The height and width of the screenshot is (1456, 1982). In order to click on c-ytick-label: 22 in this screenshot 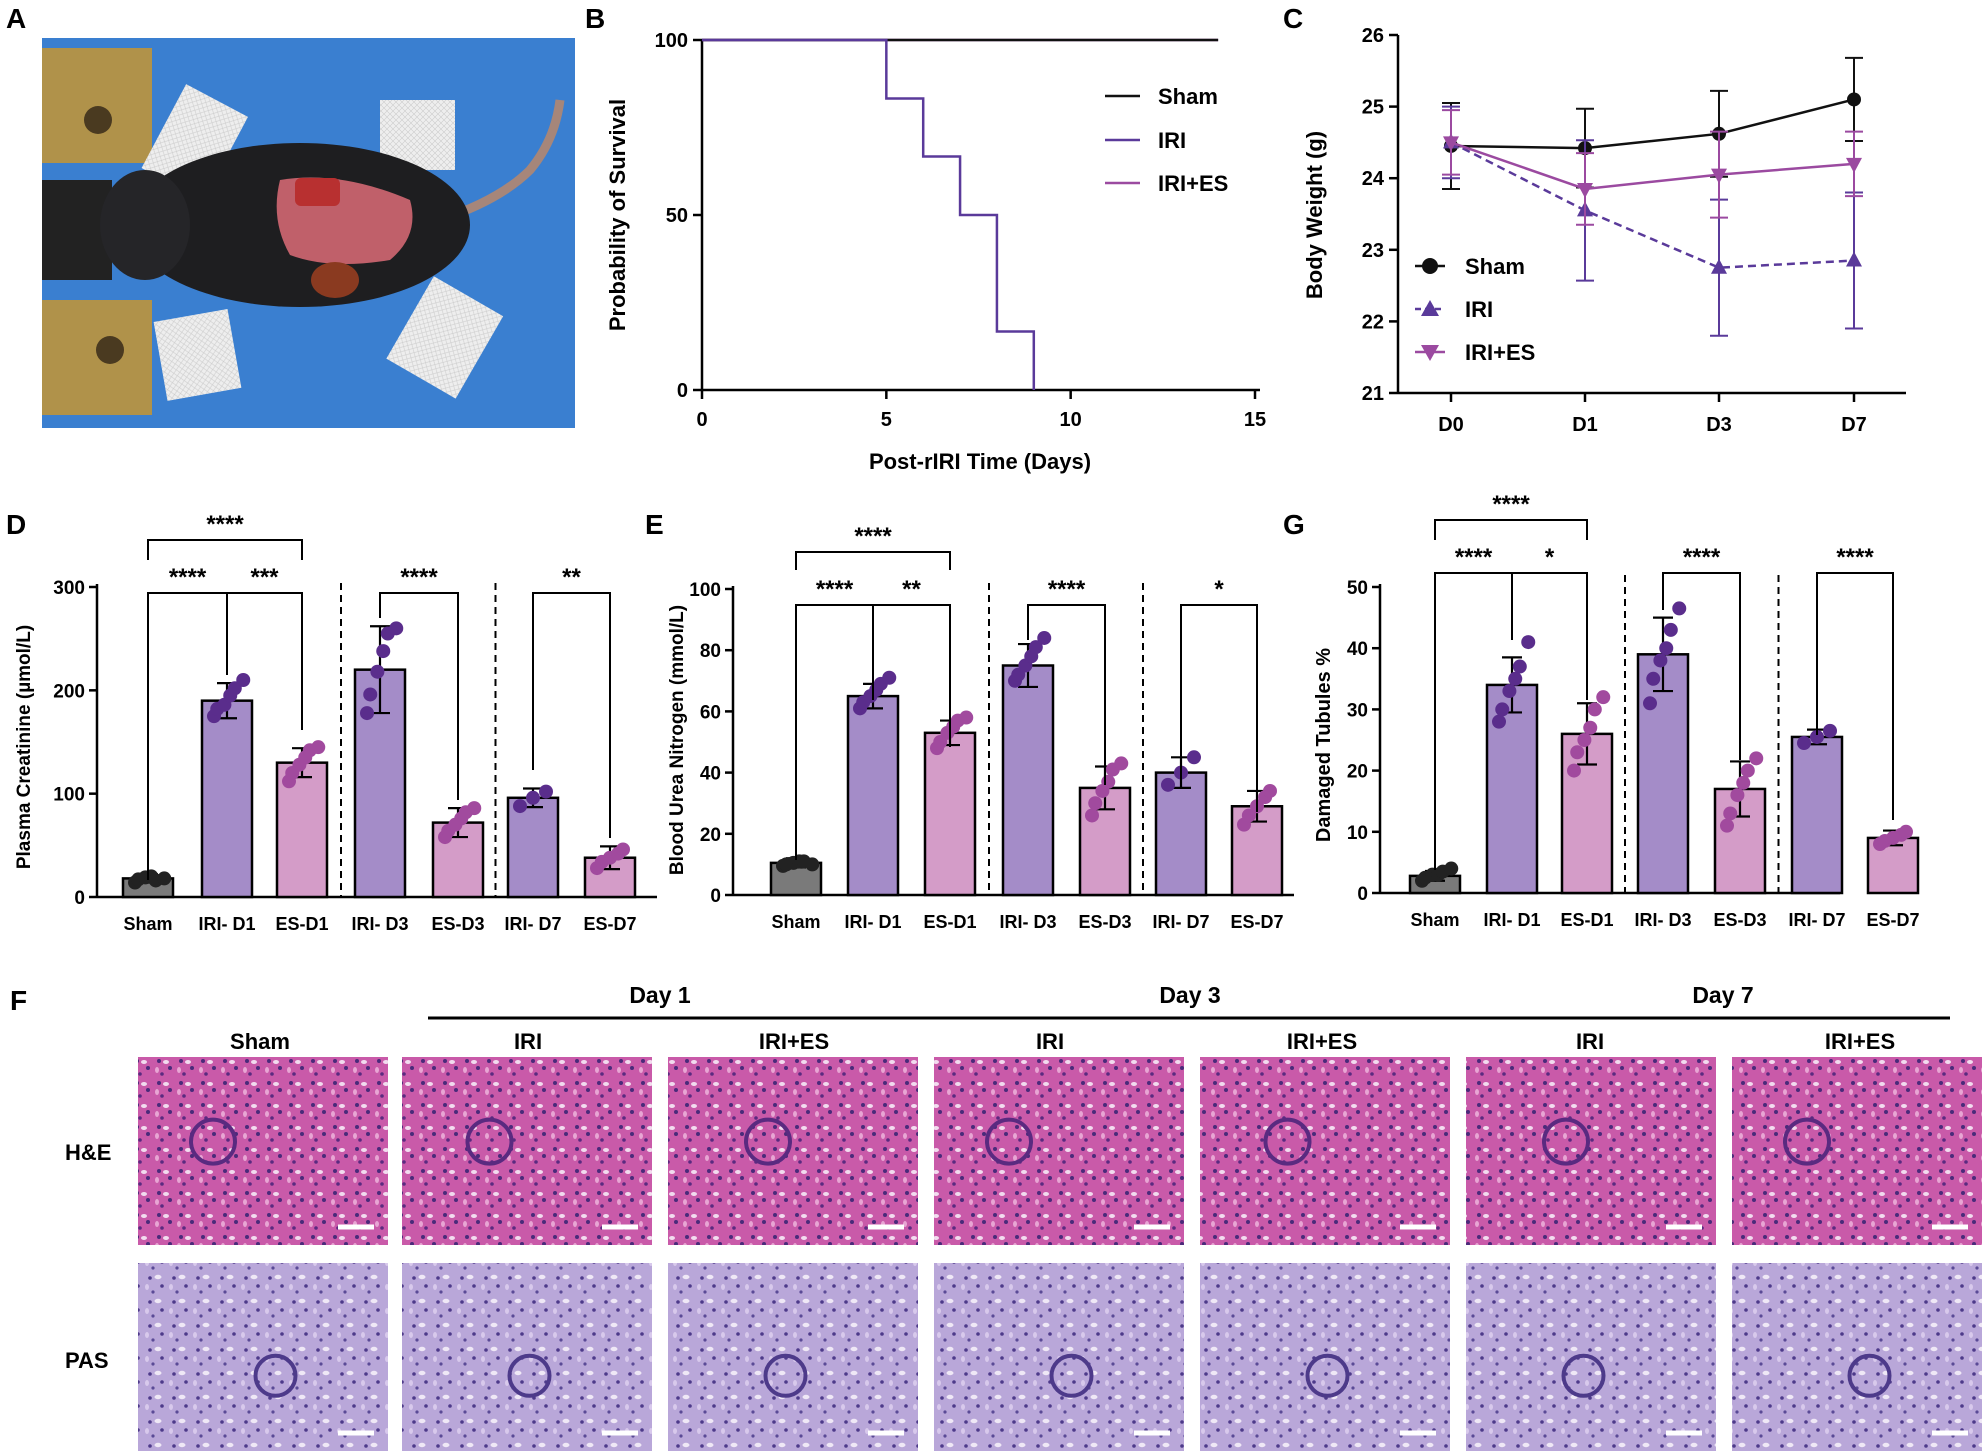, I will do `click(1373, 322)`.